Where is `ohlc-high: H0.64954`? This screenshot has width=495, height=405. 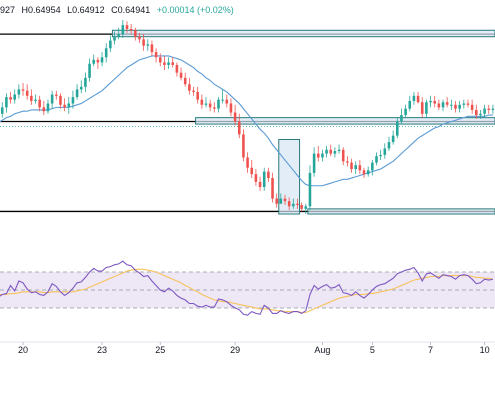
ohlc-high: H0.64954 is located at coordinates (41, 10).